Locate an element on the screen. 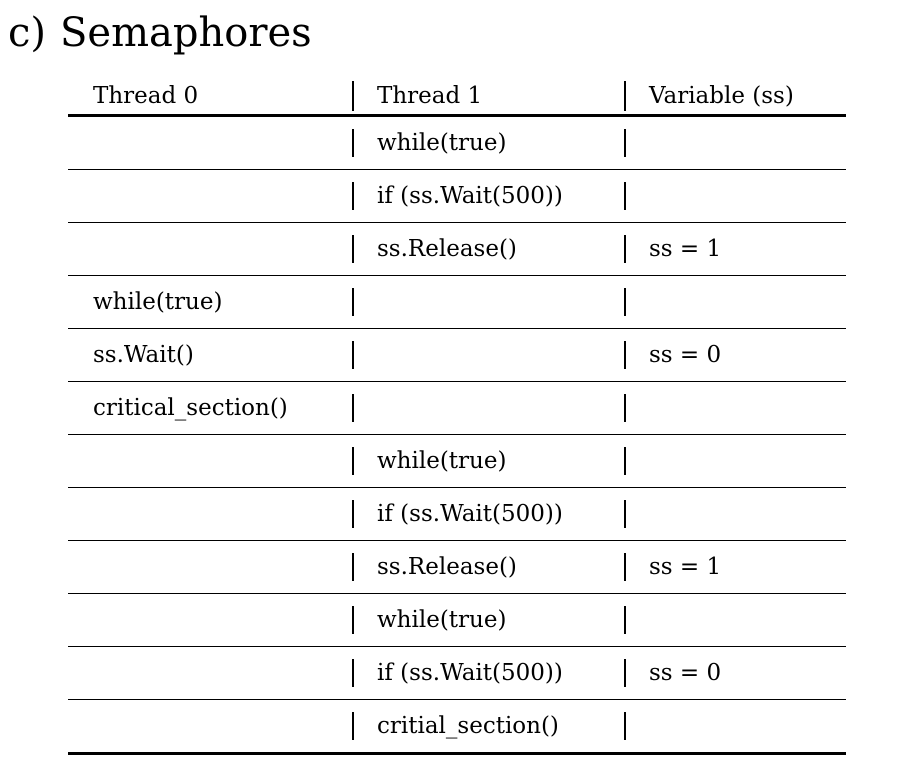 This screenshot has height=784, width=911. cell-text: ss = 0 is located at coordinates (685, 355).